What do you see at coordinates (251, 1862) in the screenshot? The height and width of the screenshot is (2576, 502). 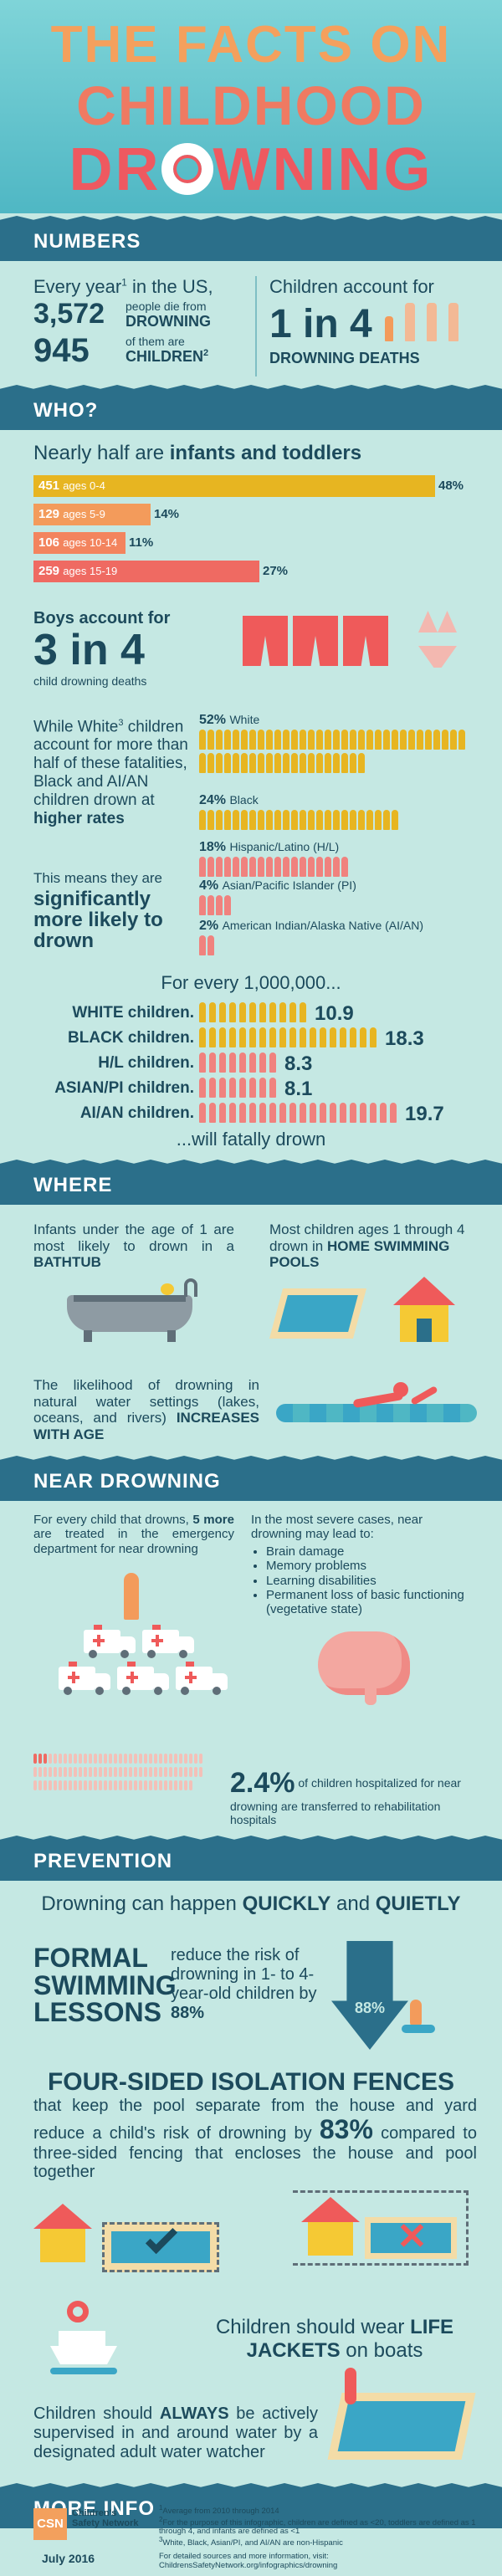 I see `section-prevention: PREVENTION` at bounding box center [251, 1862].